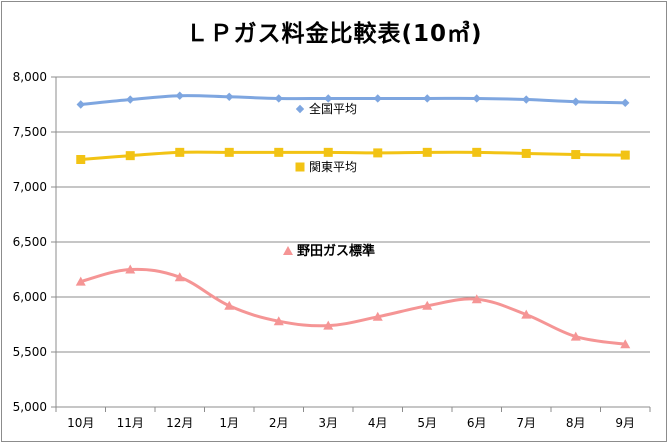 The width and height of the screenshot is (668, 443). Describe the element at coordinates (328, 423) in the screenshot. I see `x-tick-label: 3月` at that location.